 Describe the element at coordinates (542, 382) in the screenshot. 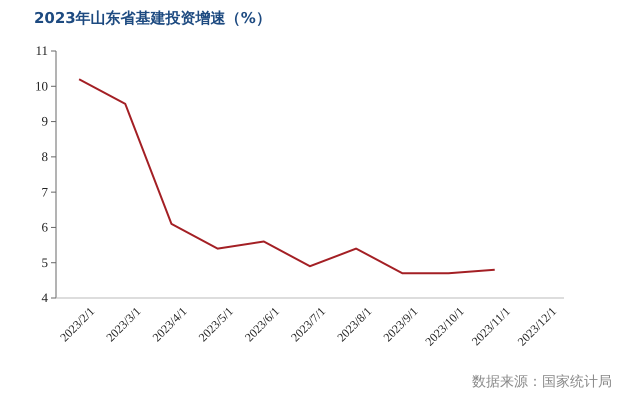

I see `source-note: 数据来源：国家统计局` at that location.